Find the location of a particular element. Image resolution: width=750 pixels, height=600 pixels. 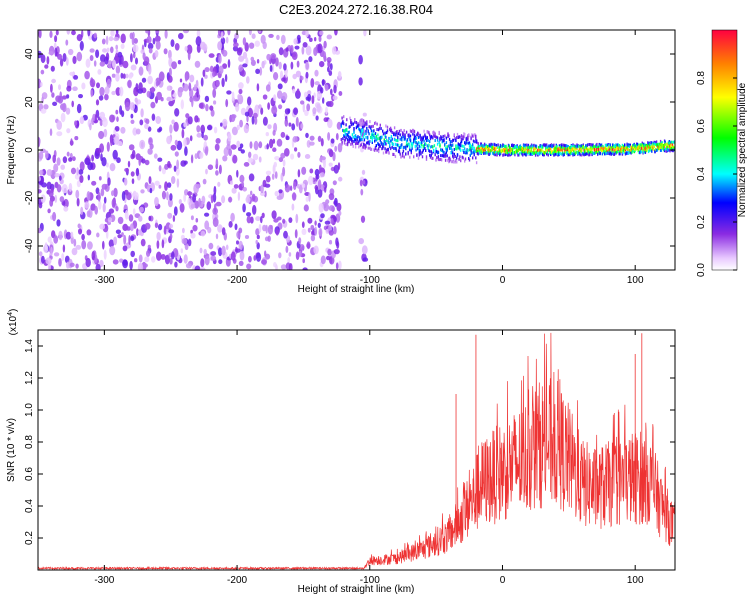

snr-xtick-label: 0 is located at coordinates (503, 580).